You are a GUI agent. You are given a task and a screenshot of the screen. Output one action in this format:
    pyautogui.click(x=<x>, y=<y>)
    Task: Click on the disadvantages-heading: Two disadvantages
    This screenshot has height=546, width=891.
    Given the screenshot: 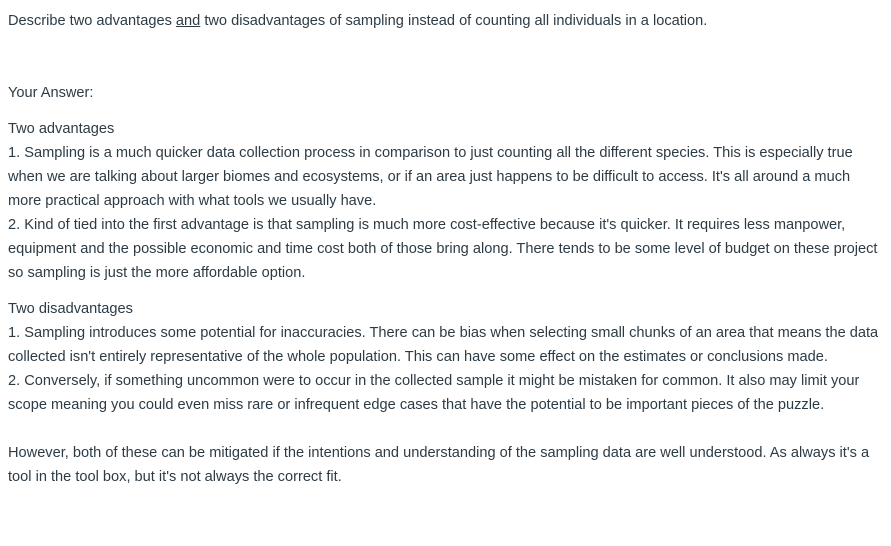 What is the action you would take?
    pyautogui.click(x=70, y=309)
    